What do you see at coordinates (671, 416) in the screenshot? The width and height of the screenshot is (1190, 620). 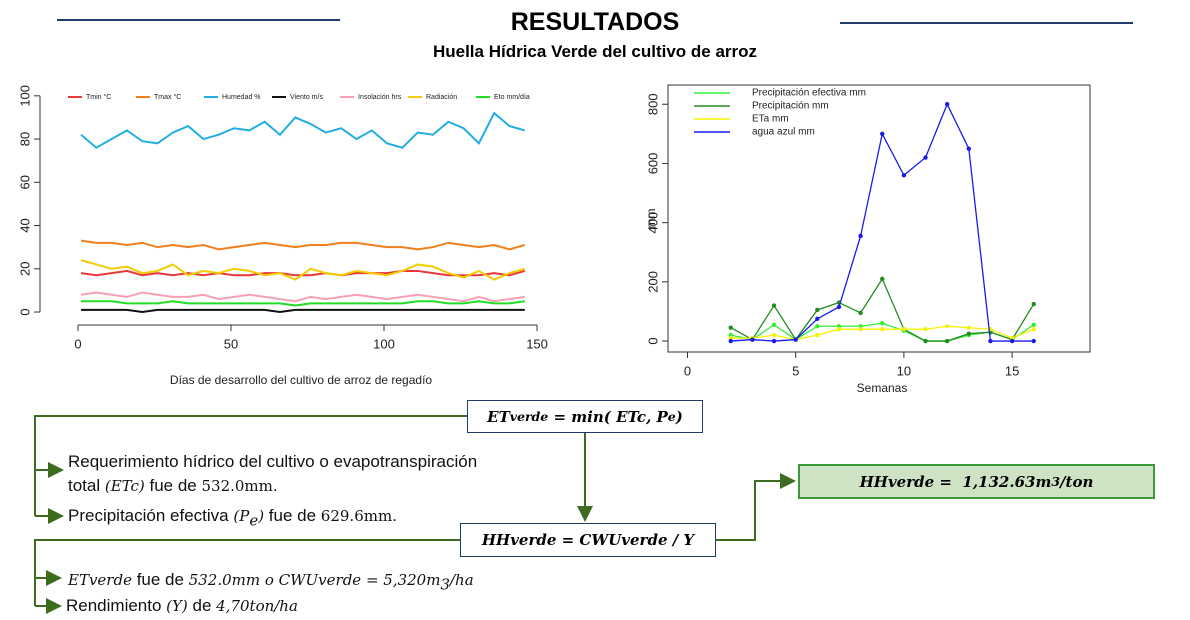 I see `formula-part: e` at bounding box center [671, 416].